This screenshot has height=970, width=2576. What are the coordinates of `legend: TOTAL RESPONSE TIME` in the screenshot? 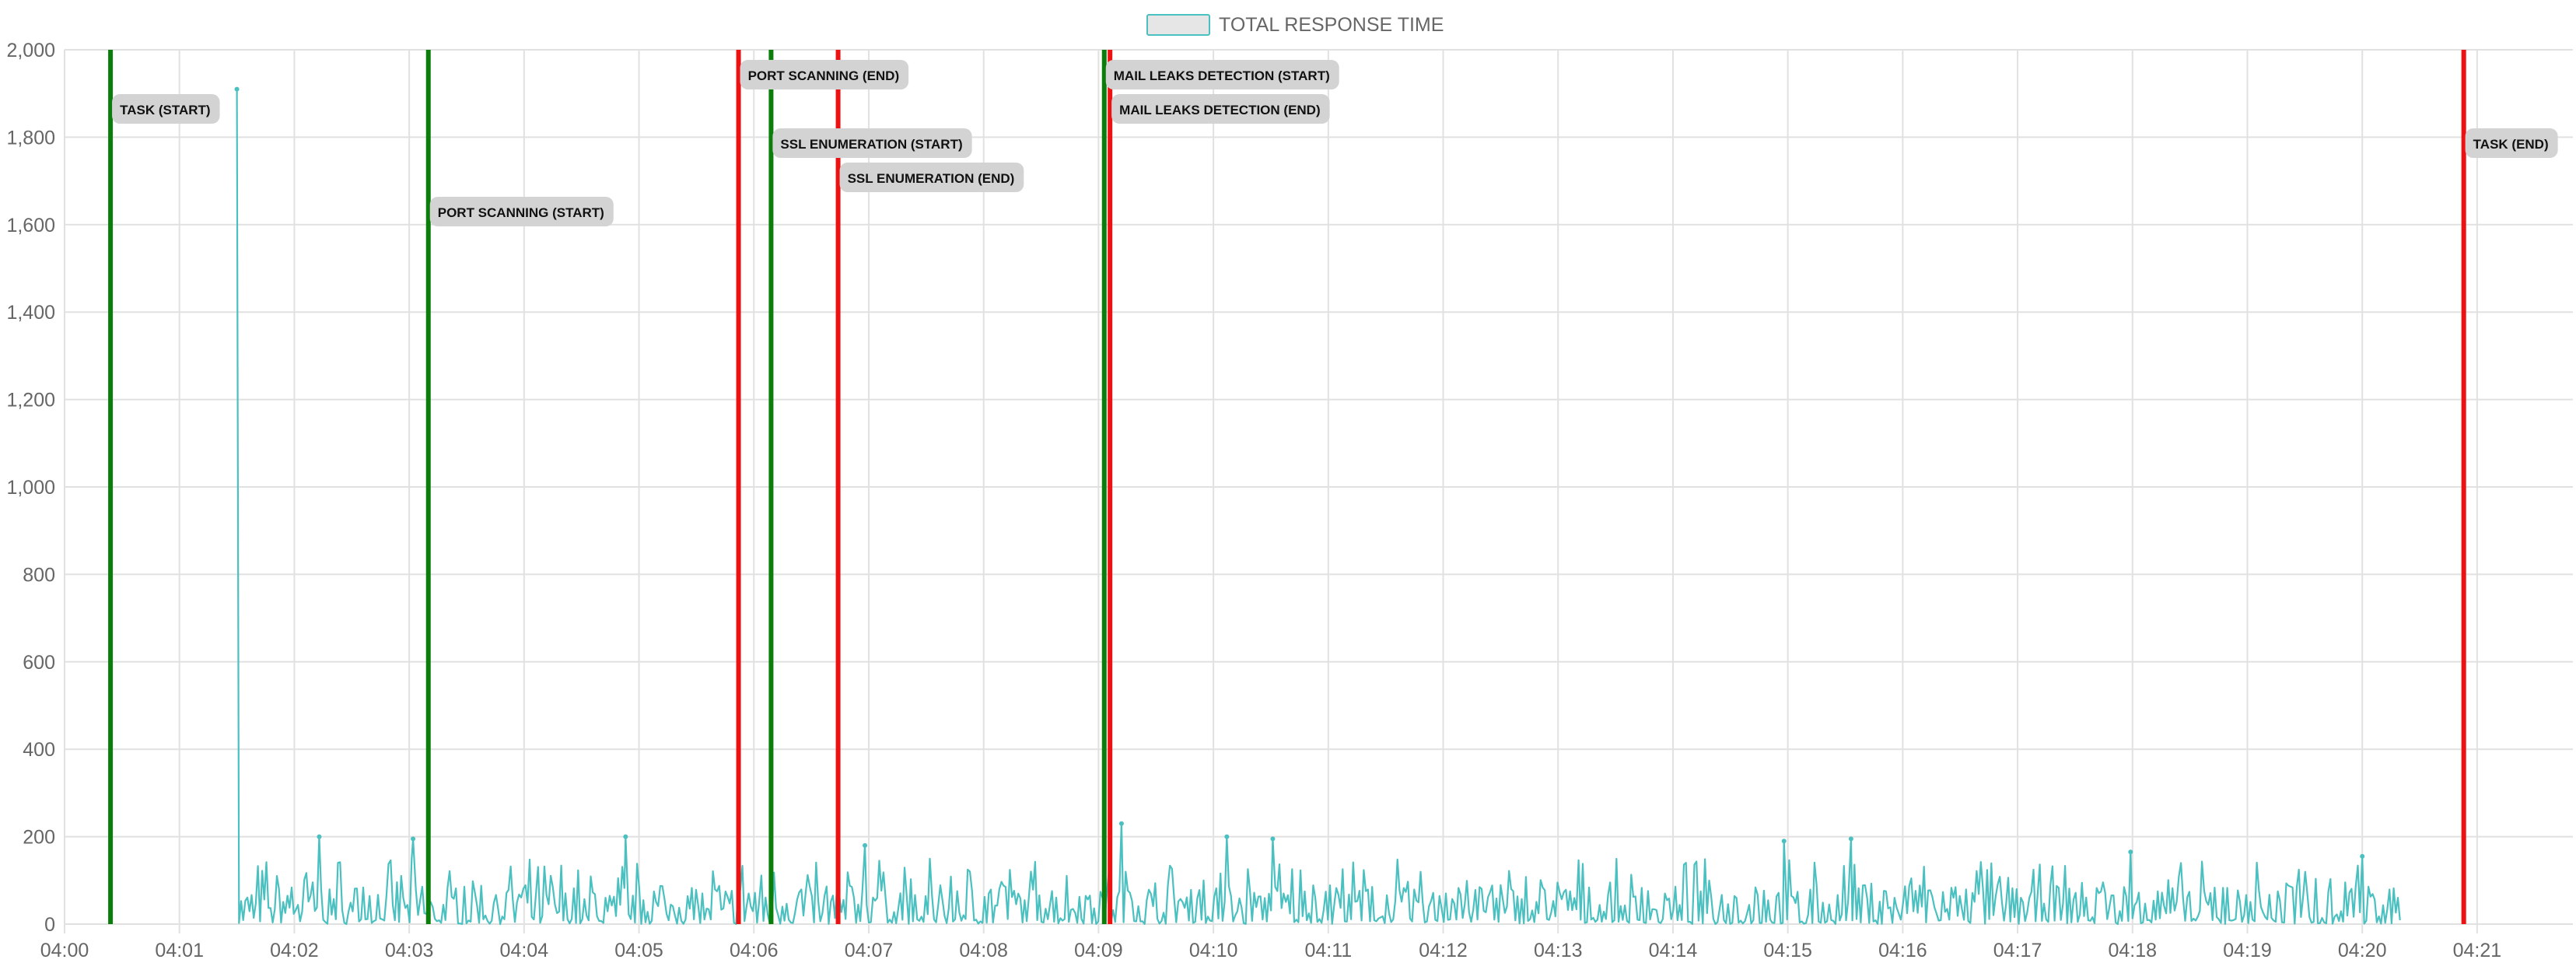 It's located at (1295, 25).